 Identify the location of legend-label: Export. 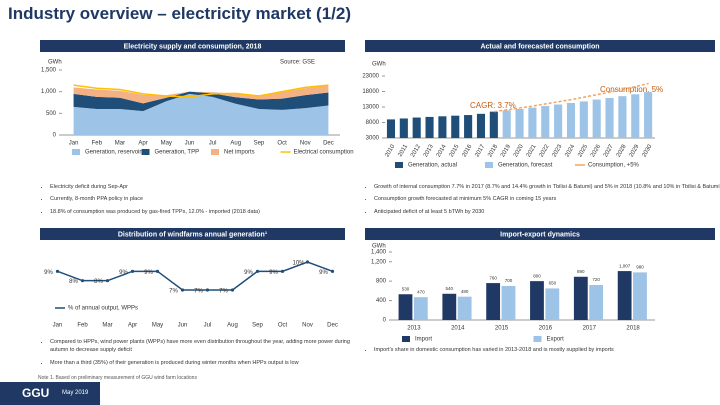
(556, 340).